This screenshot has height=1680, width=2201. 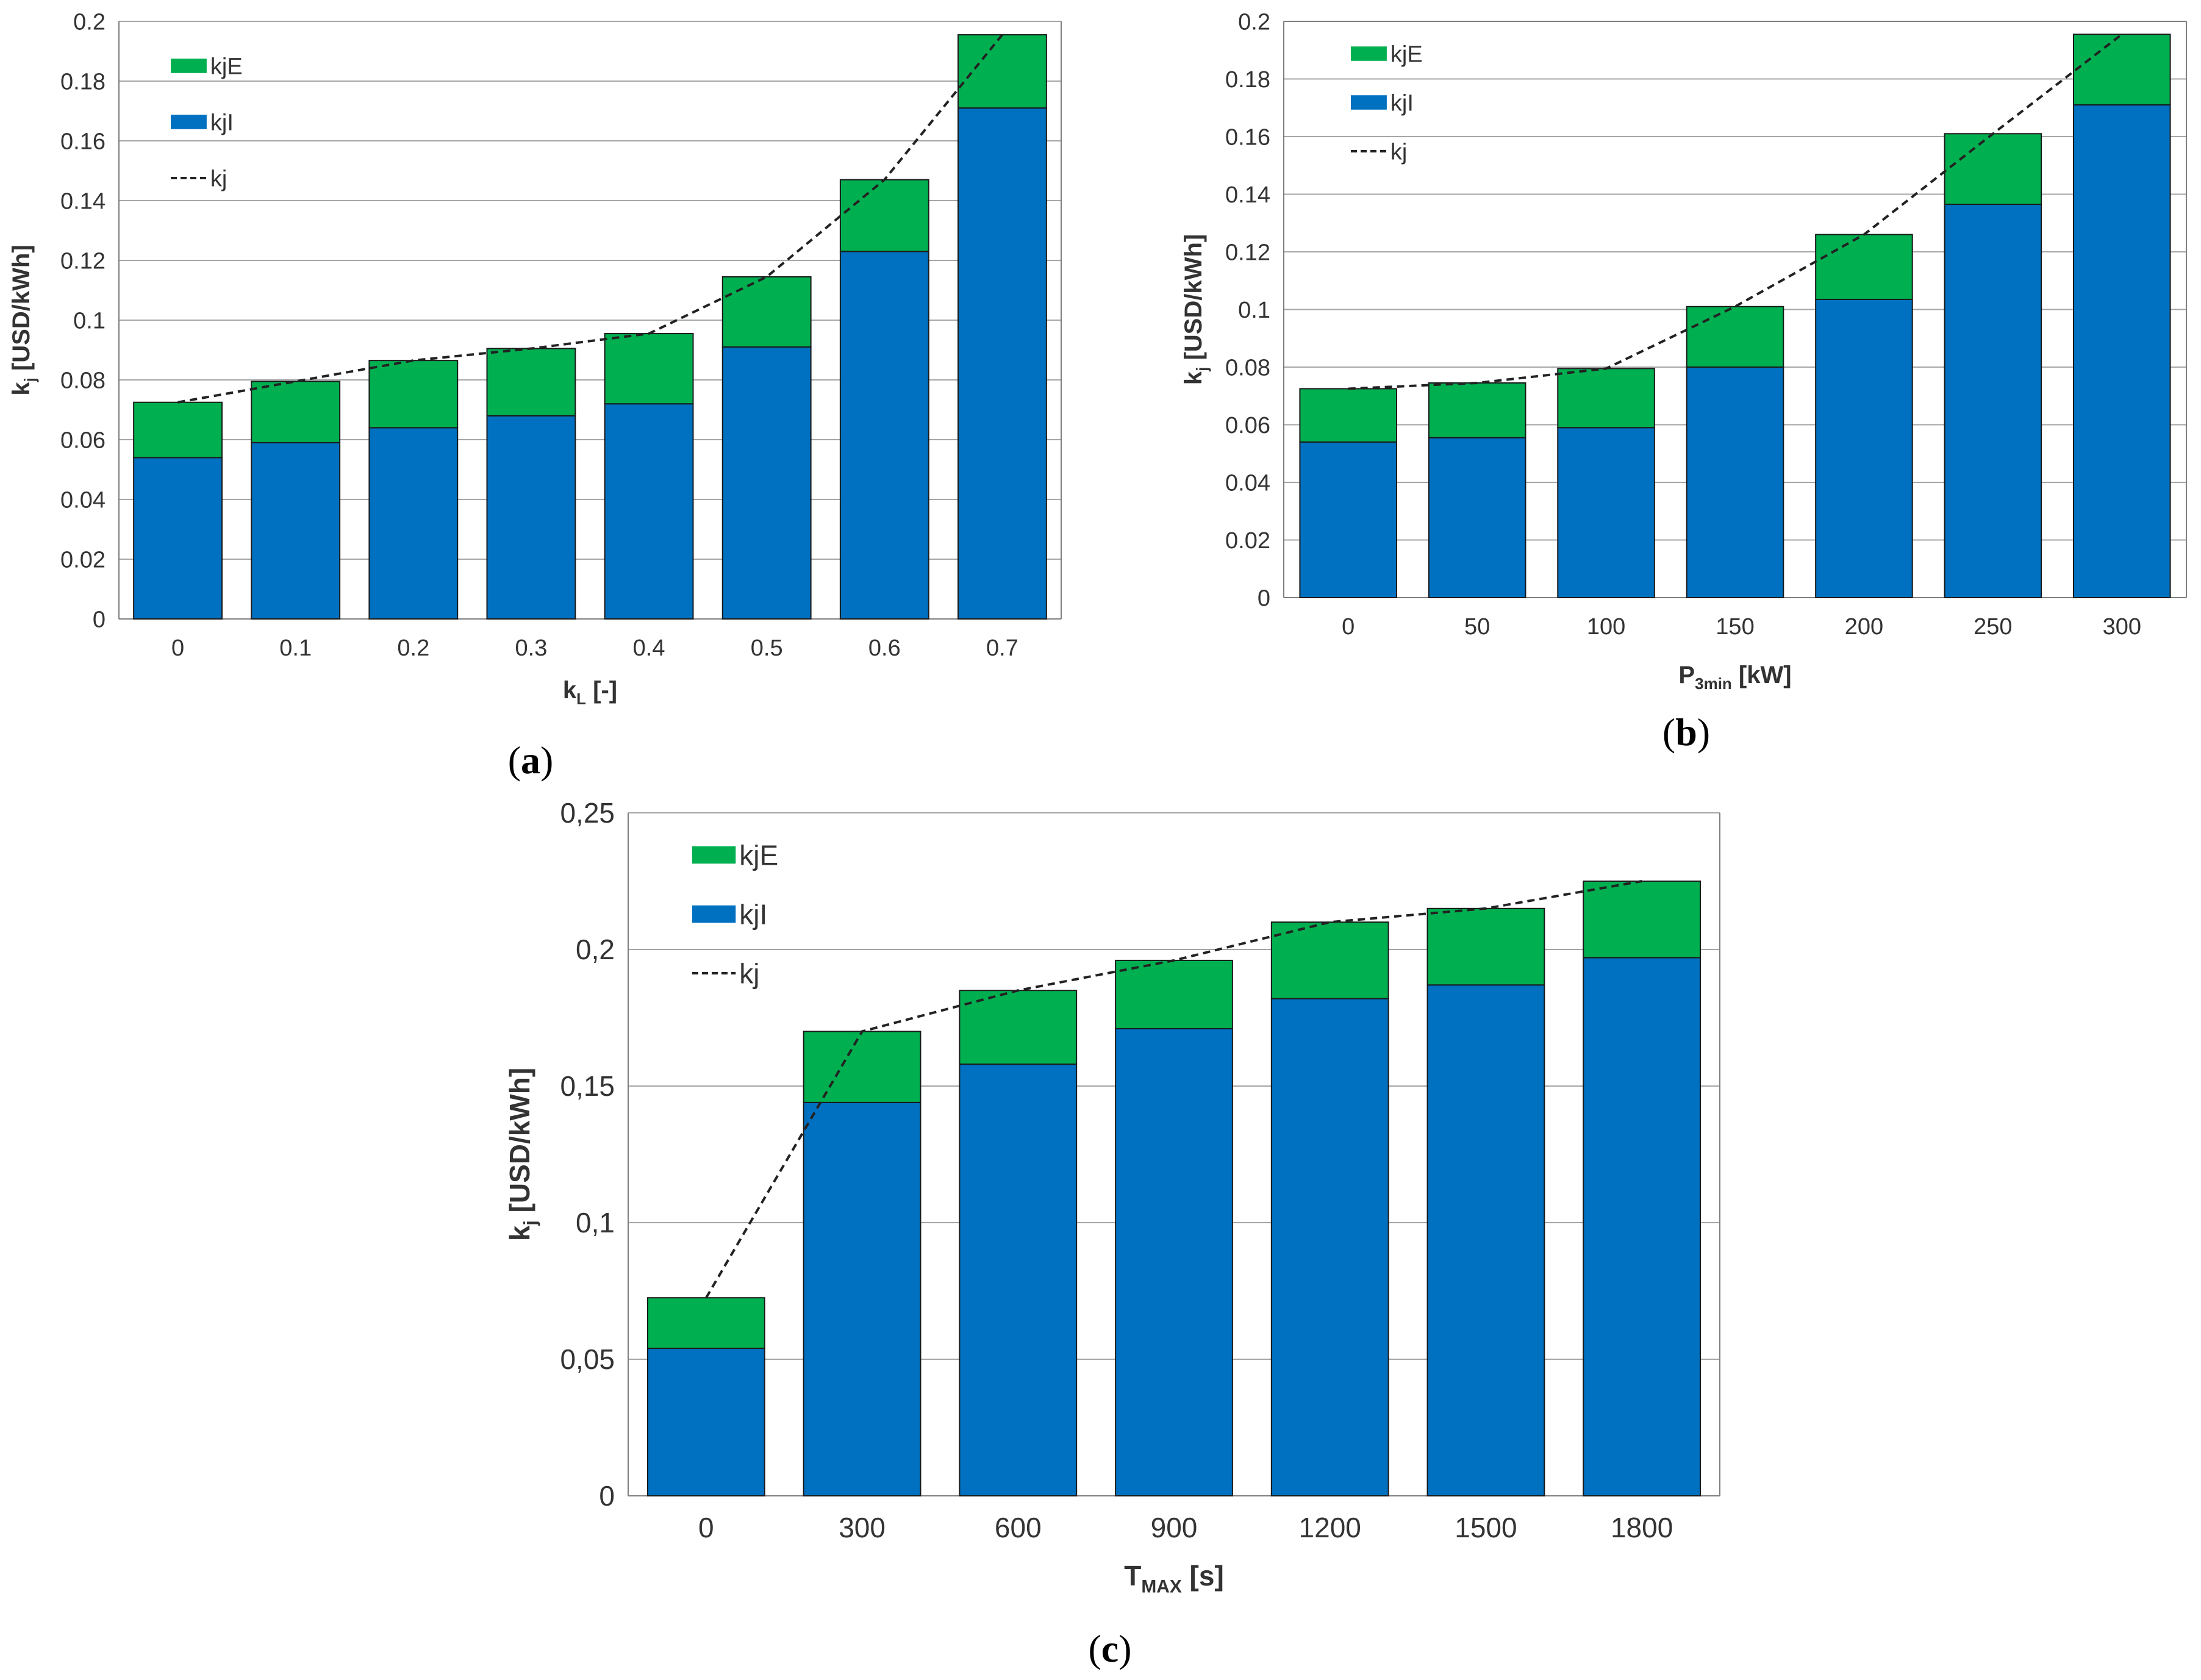 What do you see at coordinates (767, 648) in the screenshot?
I see `x-tick-label: 0.5` at bounding box center [767, 648].